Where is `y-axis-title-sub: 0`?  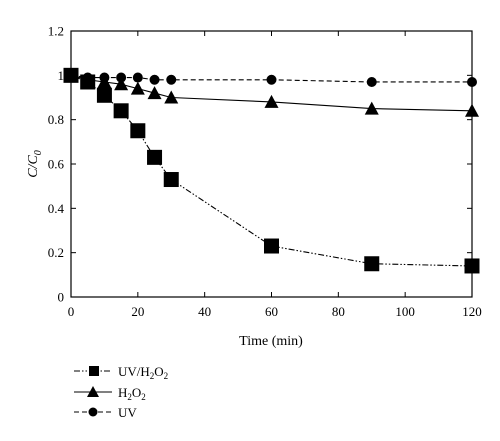 y-axis-title-sub: 0 is located at coordinates (38, 152).